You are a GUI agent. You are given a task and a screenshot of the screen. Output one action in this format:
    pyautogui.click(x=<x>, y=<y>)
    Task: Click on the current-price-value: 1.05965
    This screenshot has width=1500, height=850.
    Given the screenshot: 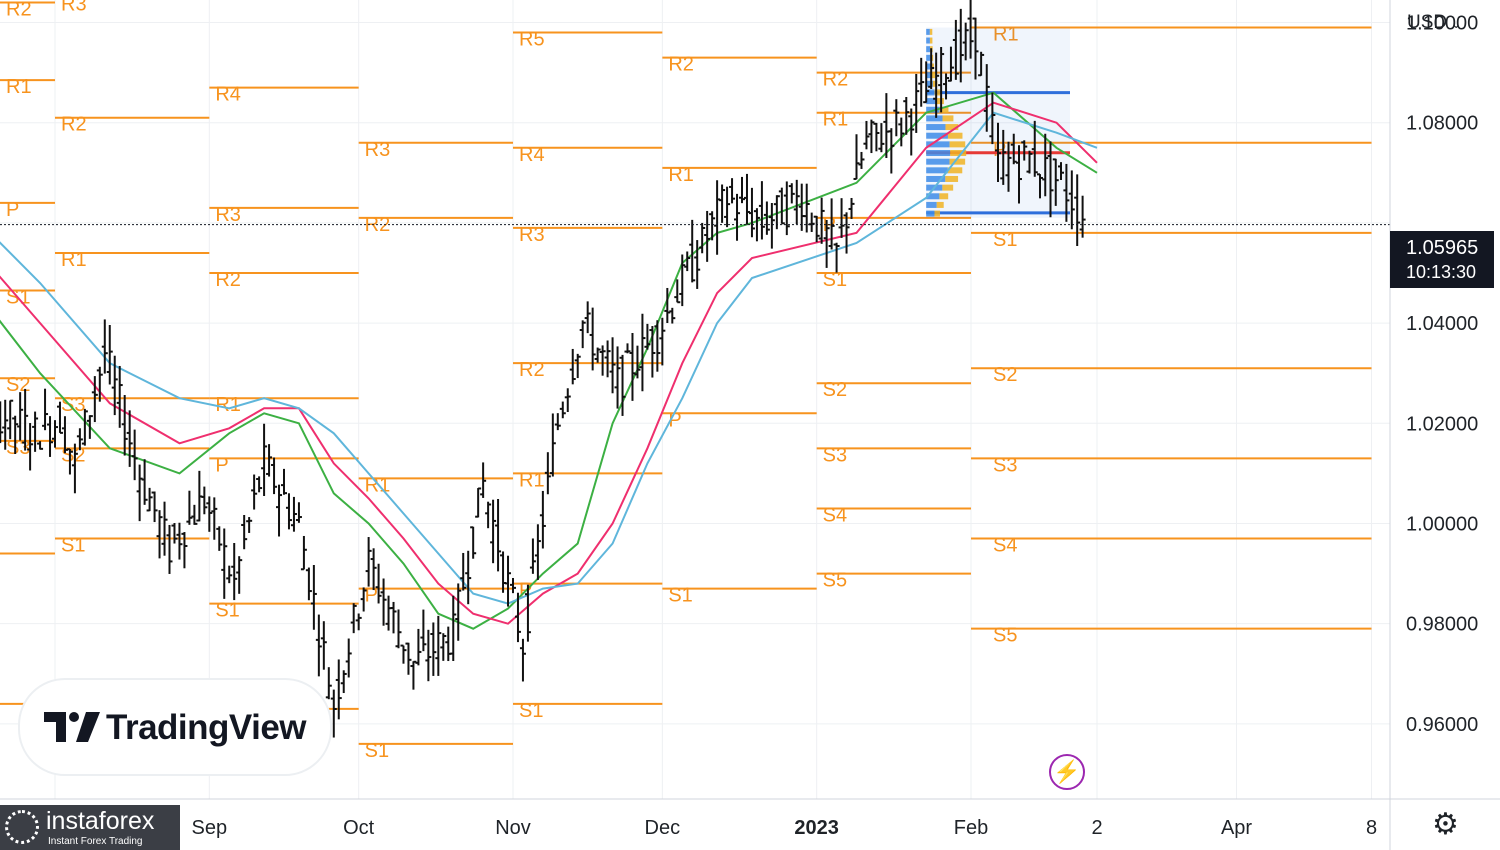 What is the action you would take?
    pyautogui.click(x=1442, y=248)
    